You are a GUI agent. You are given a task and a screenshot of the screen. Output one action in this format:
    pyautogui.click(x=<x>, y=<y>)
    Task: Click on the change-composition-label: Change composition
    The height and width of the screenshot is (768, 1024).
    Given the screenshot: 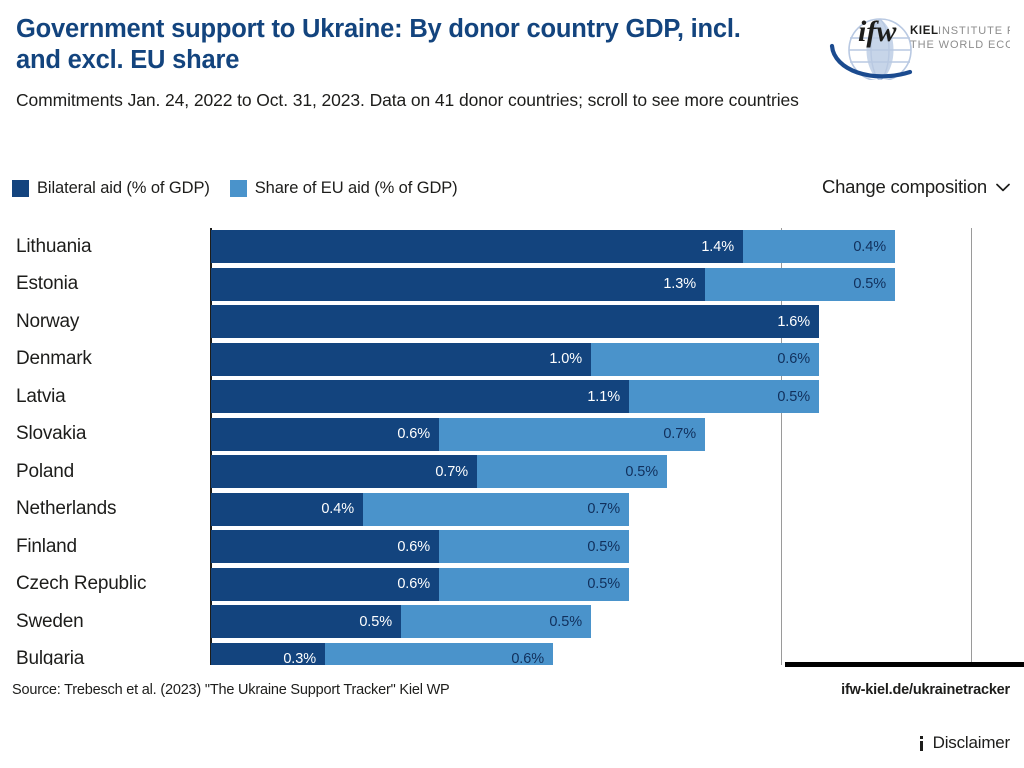 What is the action you would take?
    pyautogui.click(x=904, y=186)
    